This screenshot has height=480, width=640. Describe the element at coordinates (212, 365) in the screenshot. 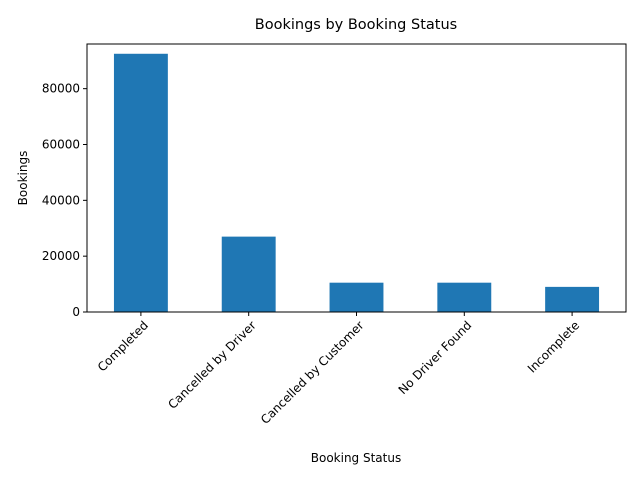

I see `x-tick-label: Cancelled by Driver` at that location.